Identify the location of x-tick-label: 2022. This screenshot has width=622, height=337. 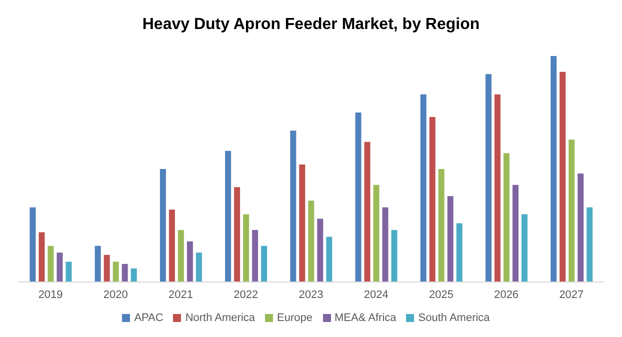
(246, 294).